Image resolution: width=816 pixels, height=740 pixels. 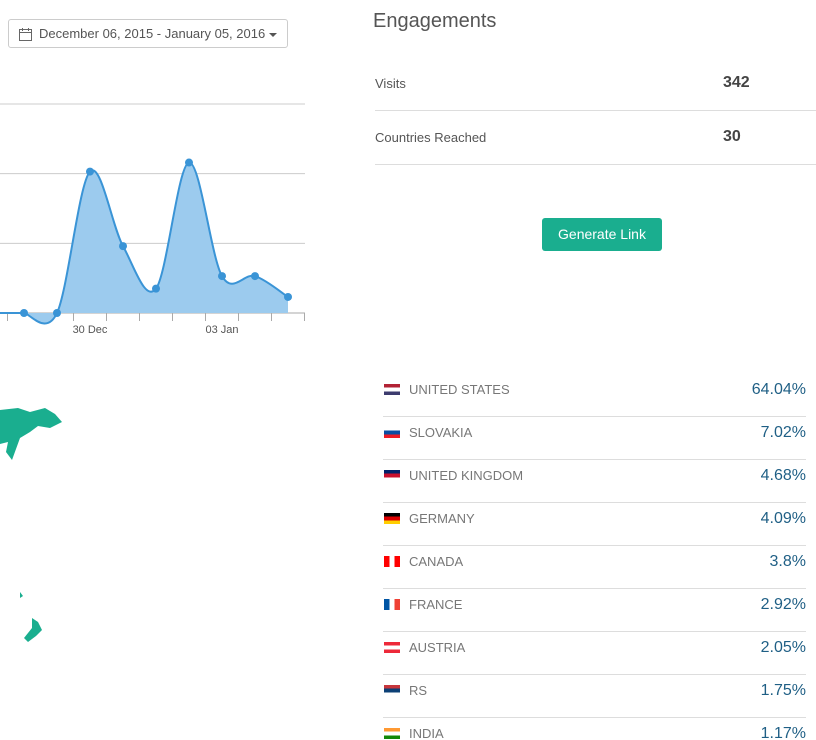 I want to click on country-name: RS, so click(x=418, y=690).